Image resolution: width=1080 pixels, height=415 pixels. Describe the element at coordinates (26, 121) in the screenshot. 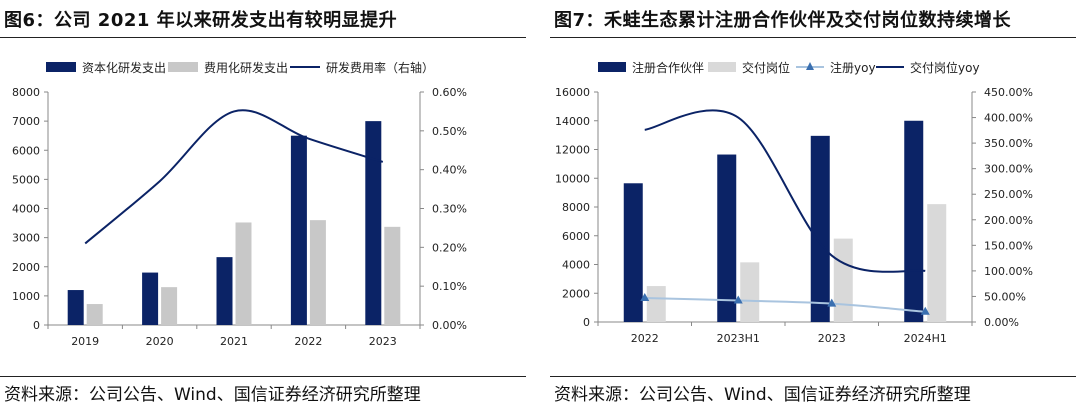

I see `y-tick-label: 7000` at that location.